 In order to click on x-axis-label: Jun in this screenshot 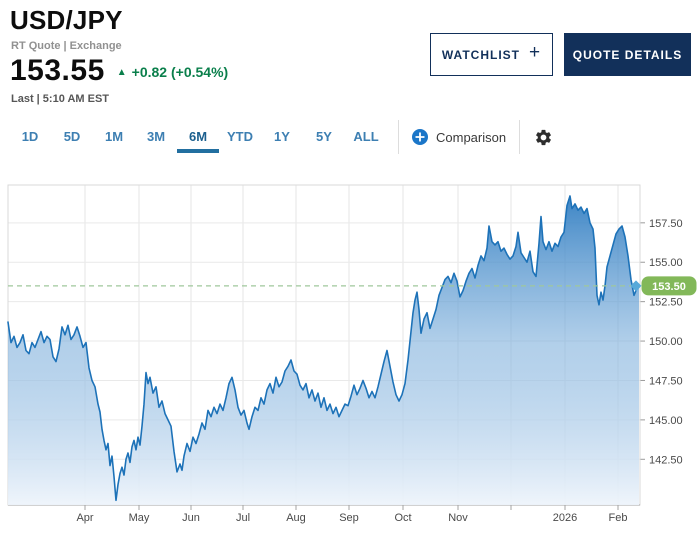, I will do `click(191, 518)`.